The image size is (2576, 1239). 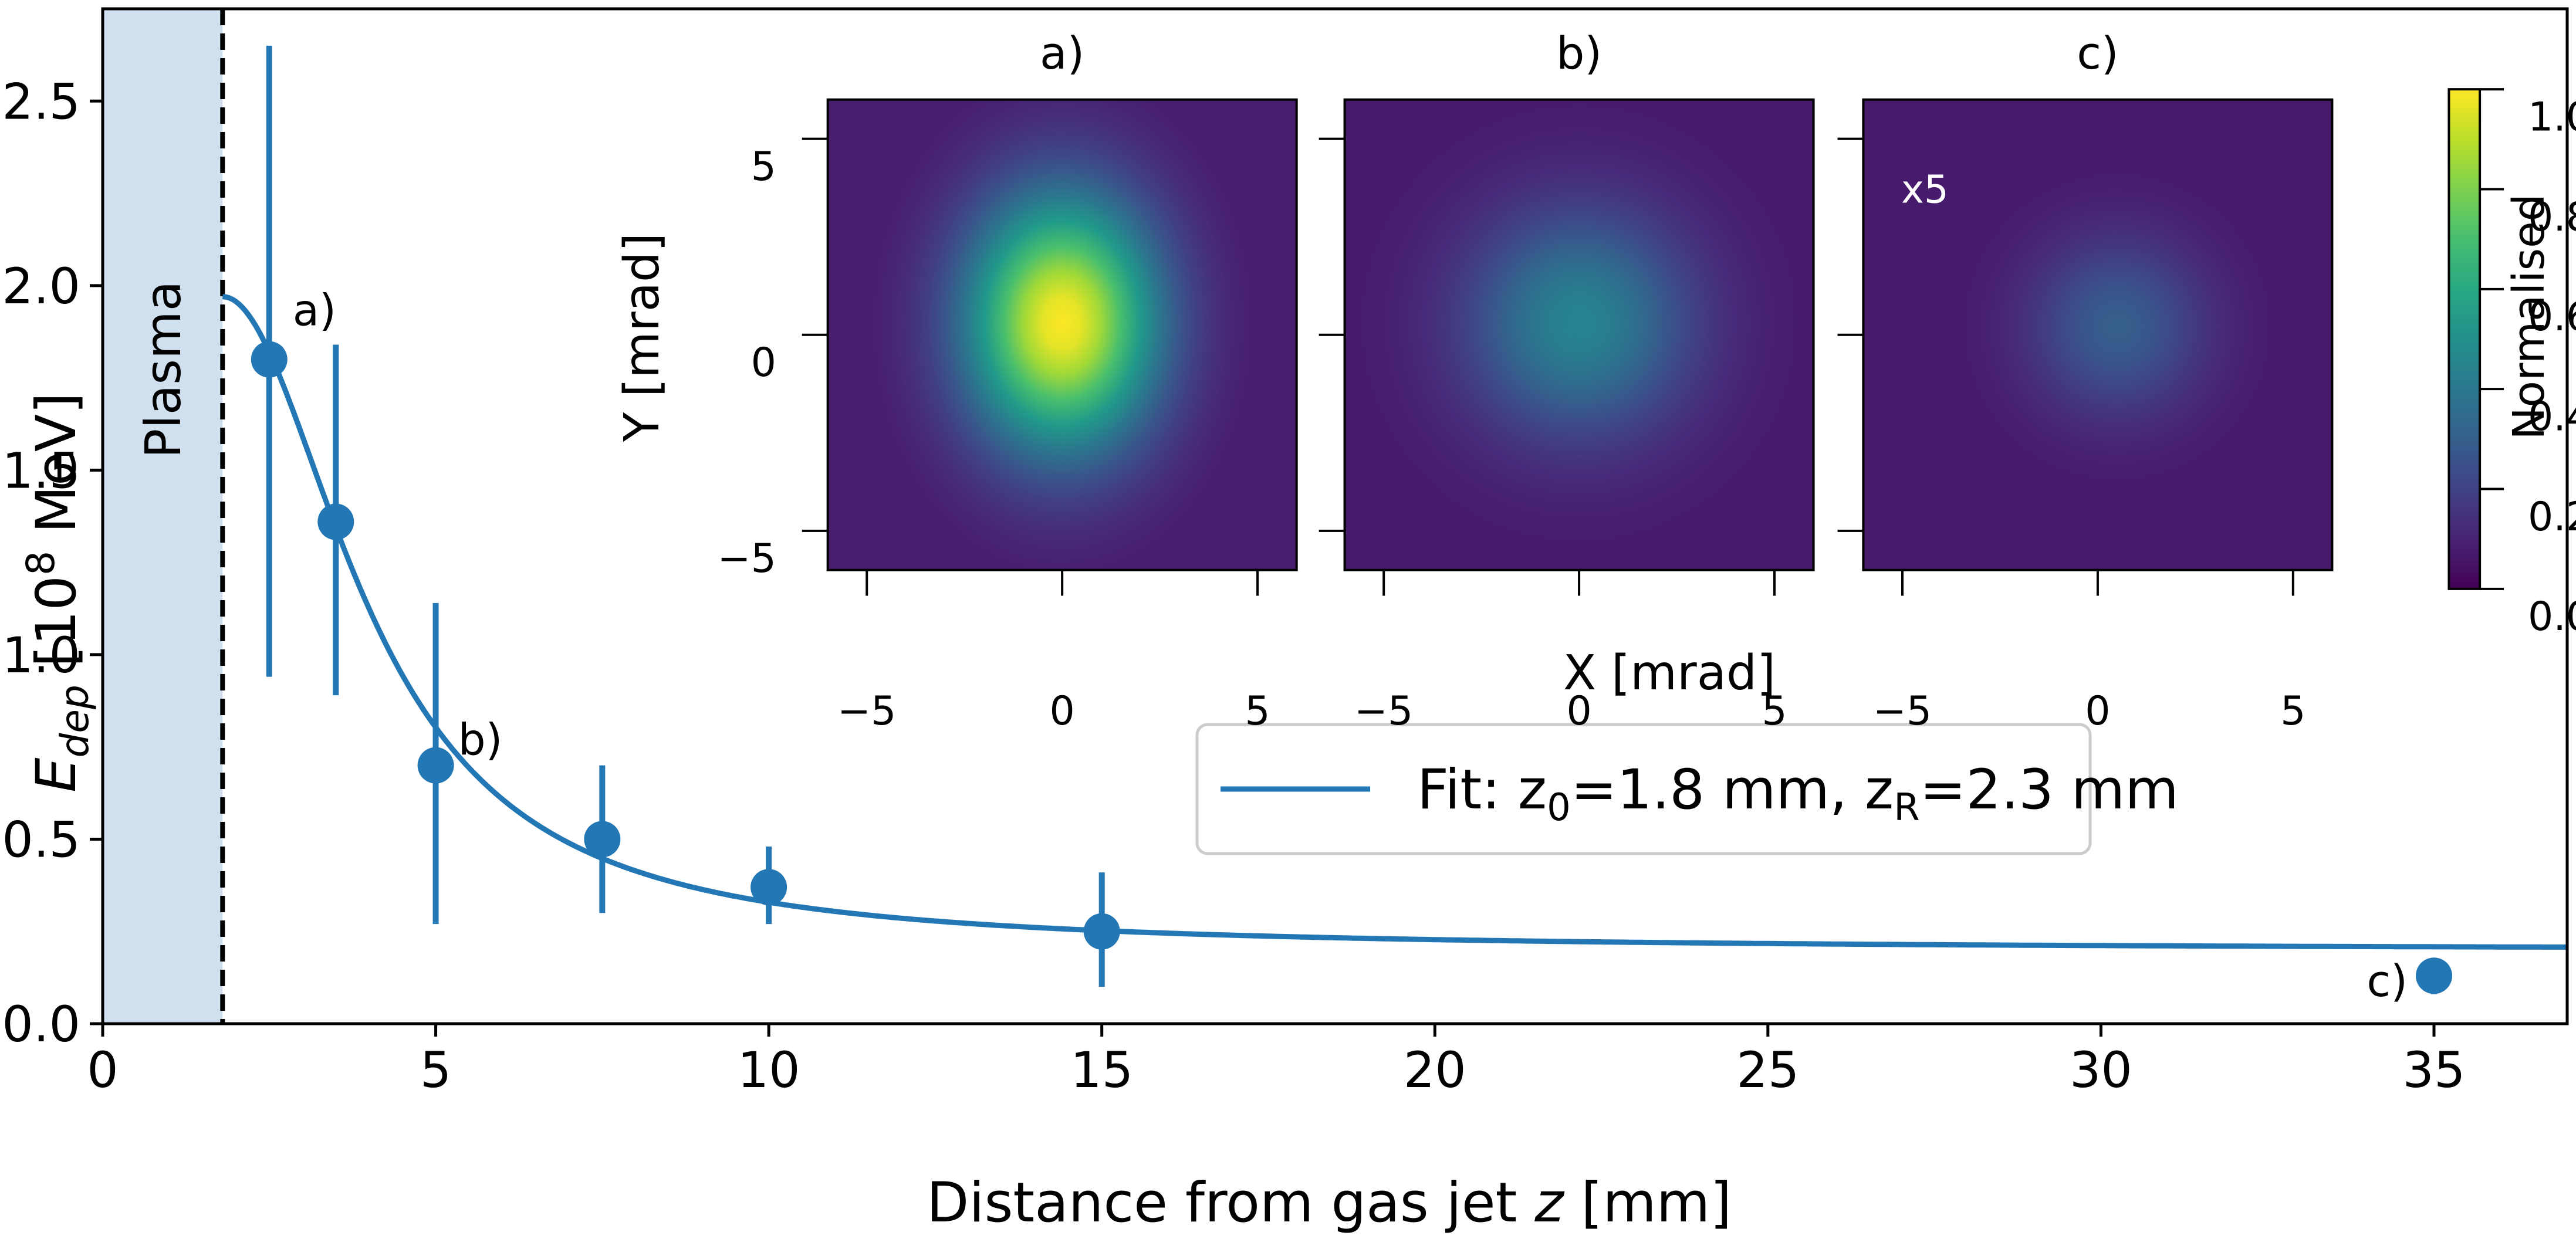 I want to click on colorbar-tick-label: 0.8, so click(x=2552, y=217).